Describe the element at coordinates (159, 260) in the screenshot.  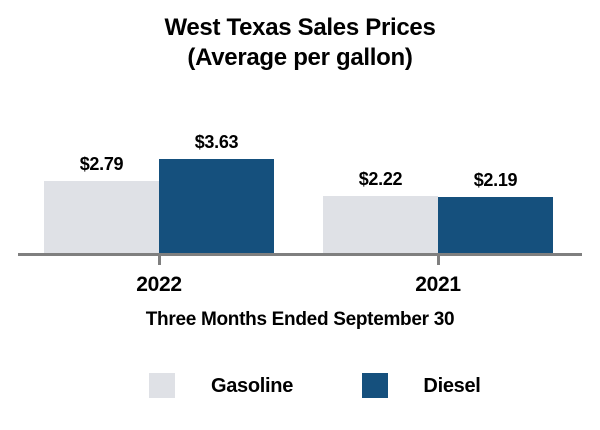
I see `x-axis-tick-2022` at that location.